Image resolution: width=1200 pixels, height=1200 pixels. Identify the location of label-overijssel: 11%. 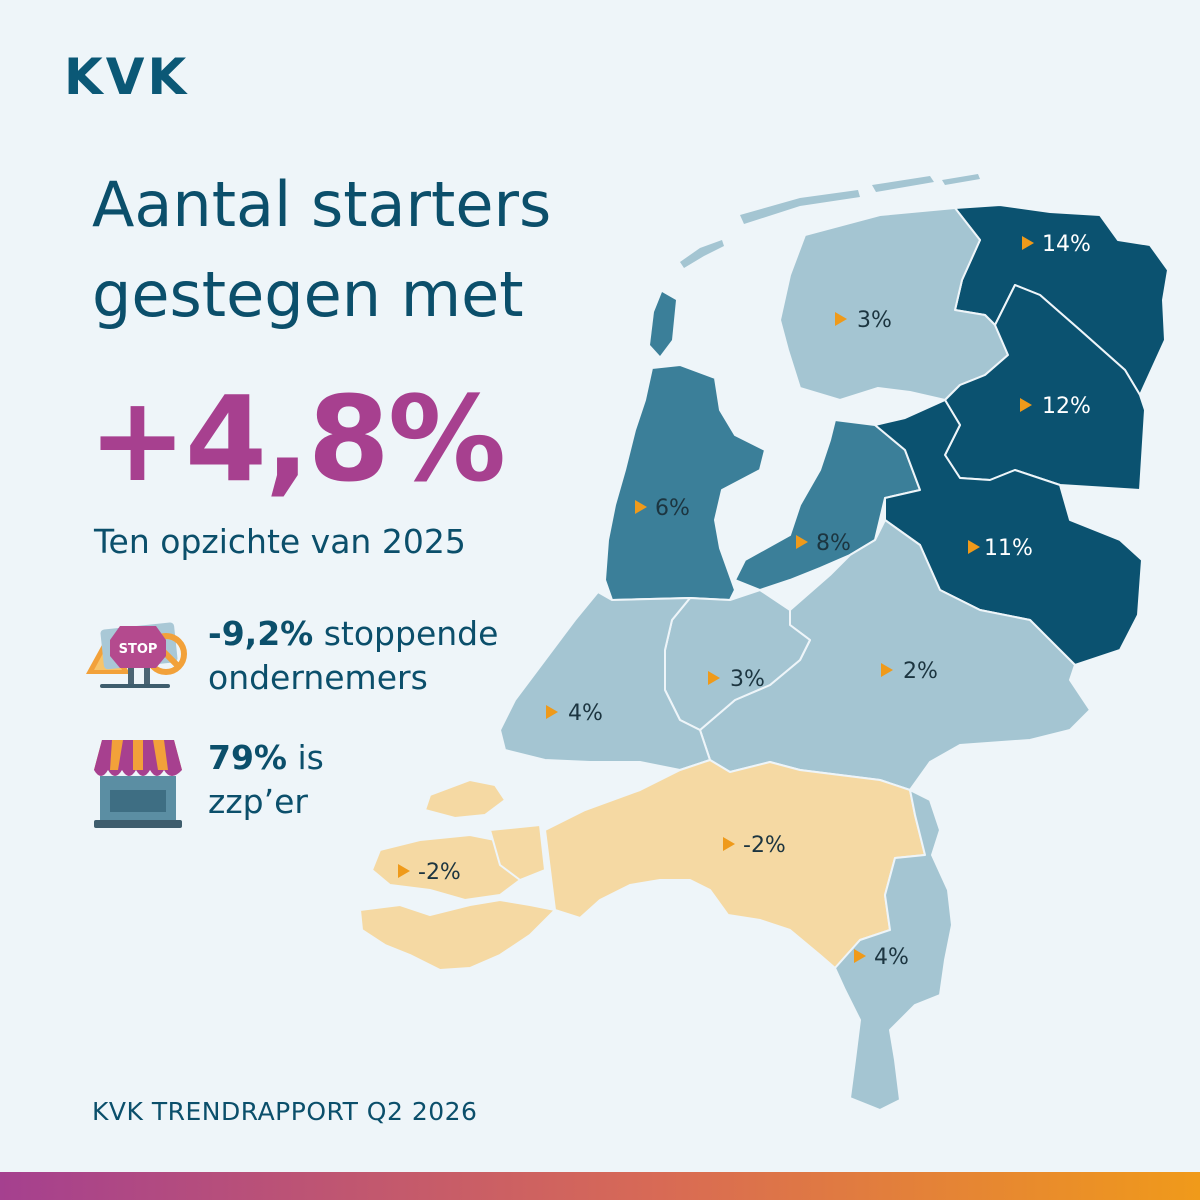
(1000, 548).